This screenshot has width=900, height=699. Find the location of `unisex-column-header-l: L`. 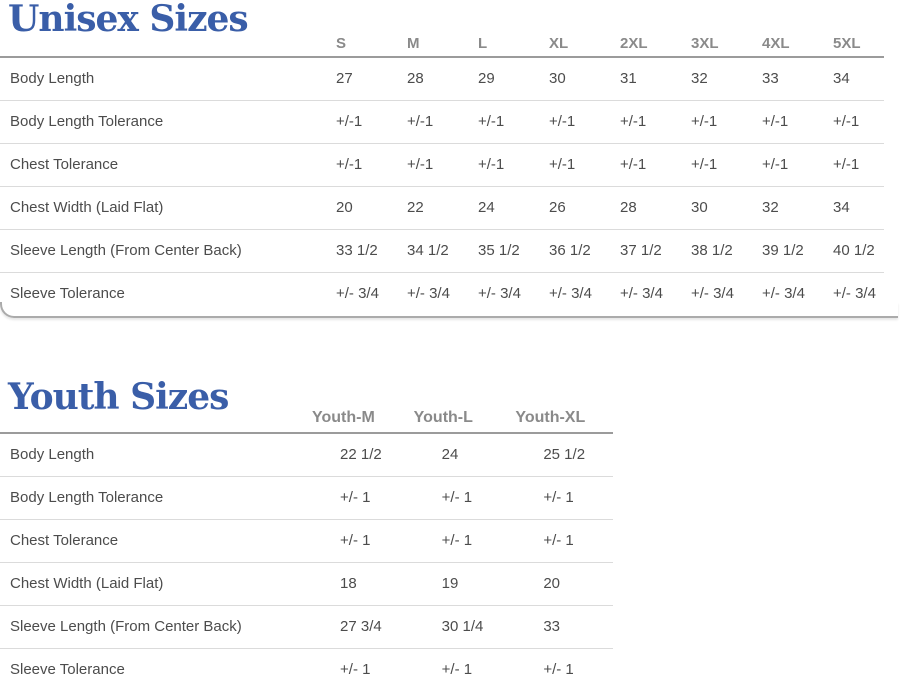

unisex-column-header-l: L is located at coordinates (493, 44).